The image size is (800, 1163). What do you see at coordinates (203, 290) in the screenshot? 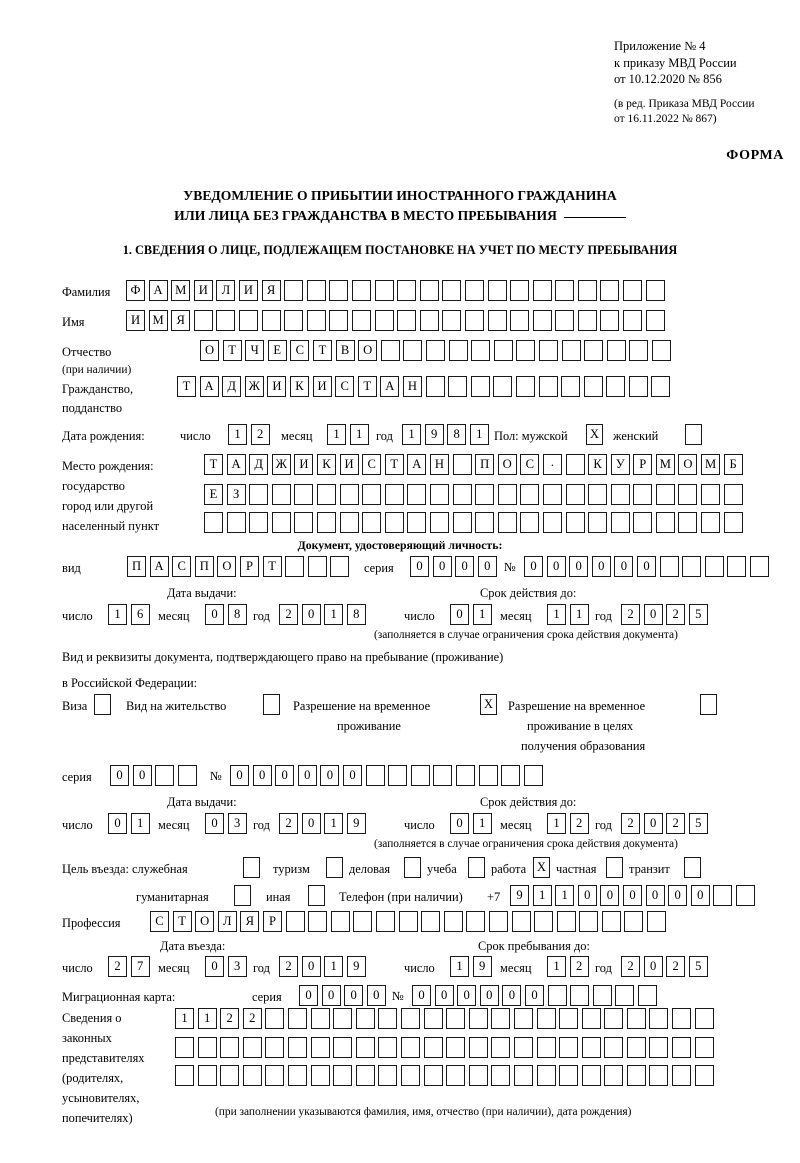
I see `cell: И` at bounding box center [203, 290].